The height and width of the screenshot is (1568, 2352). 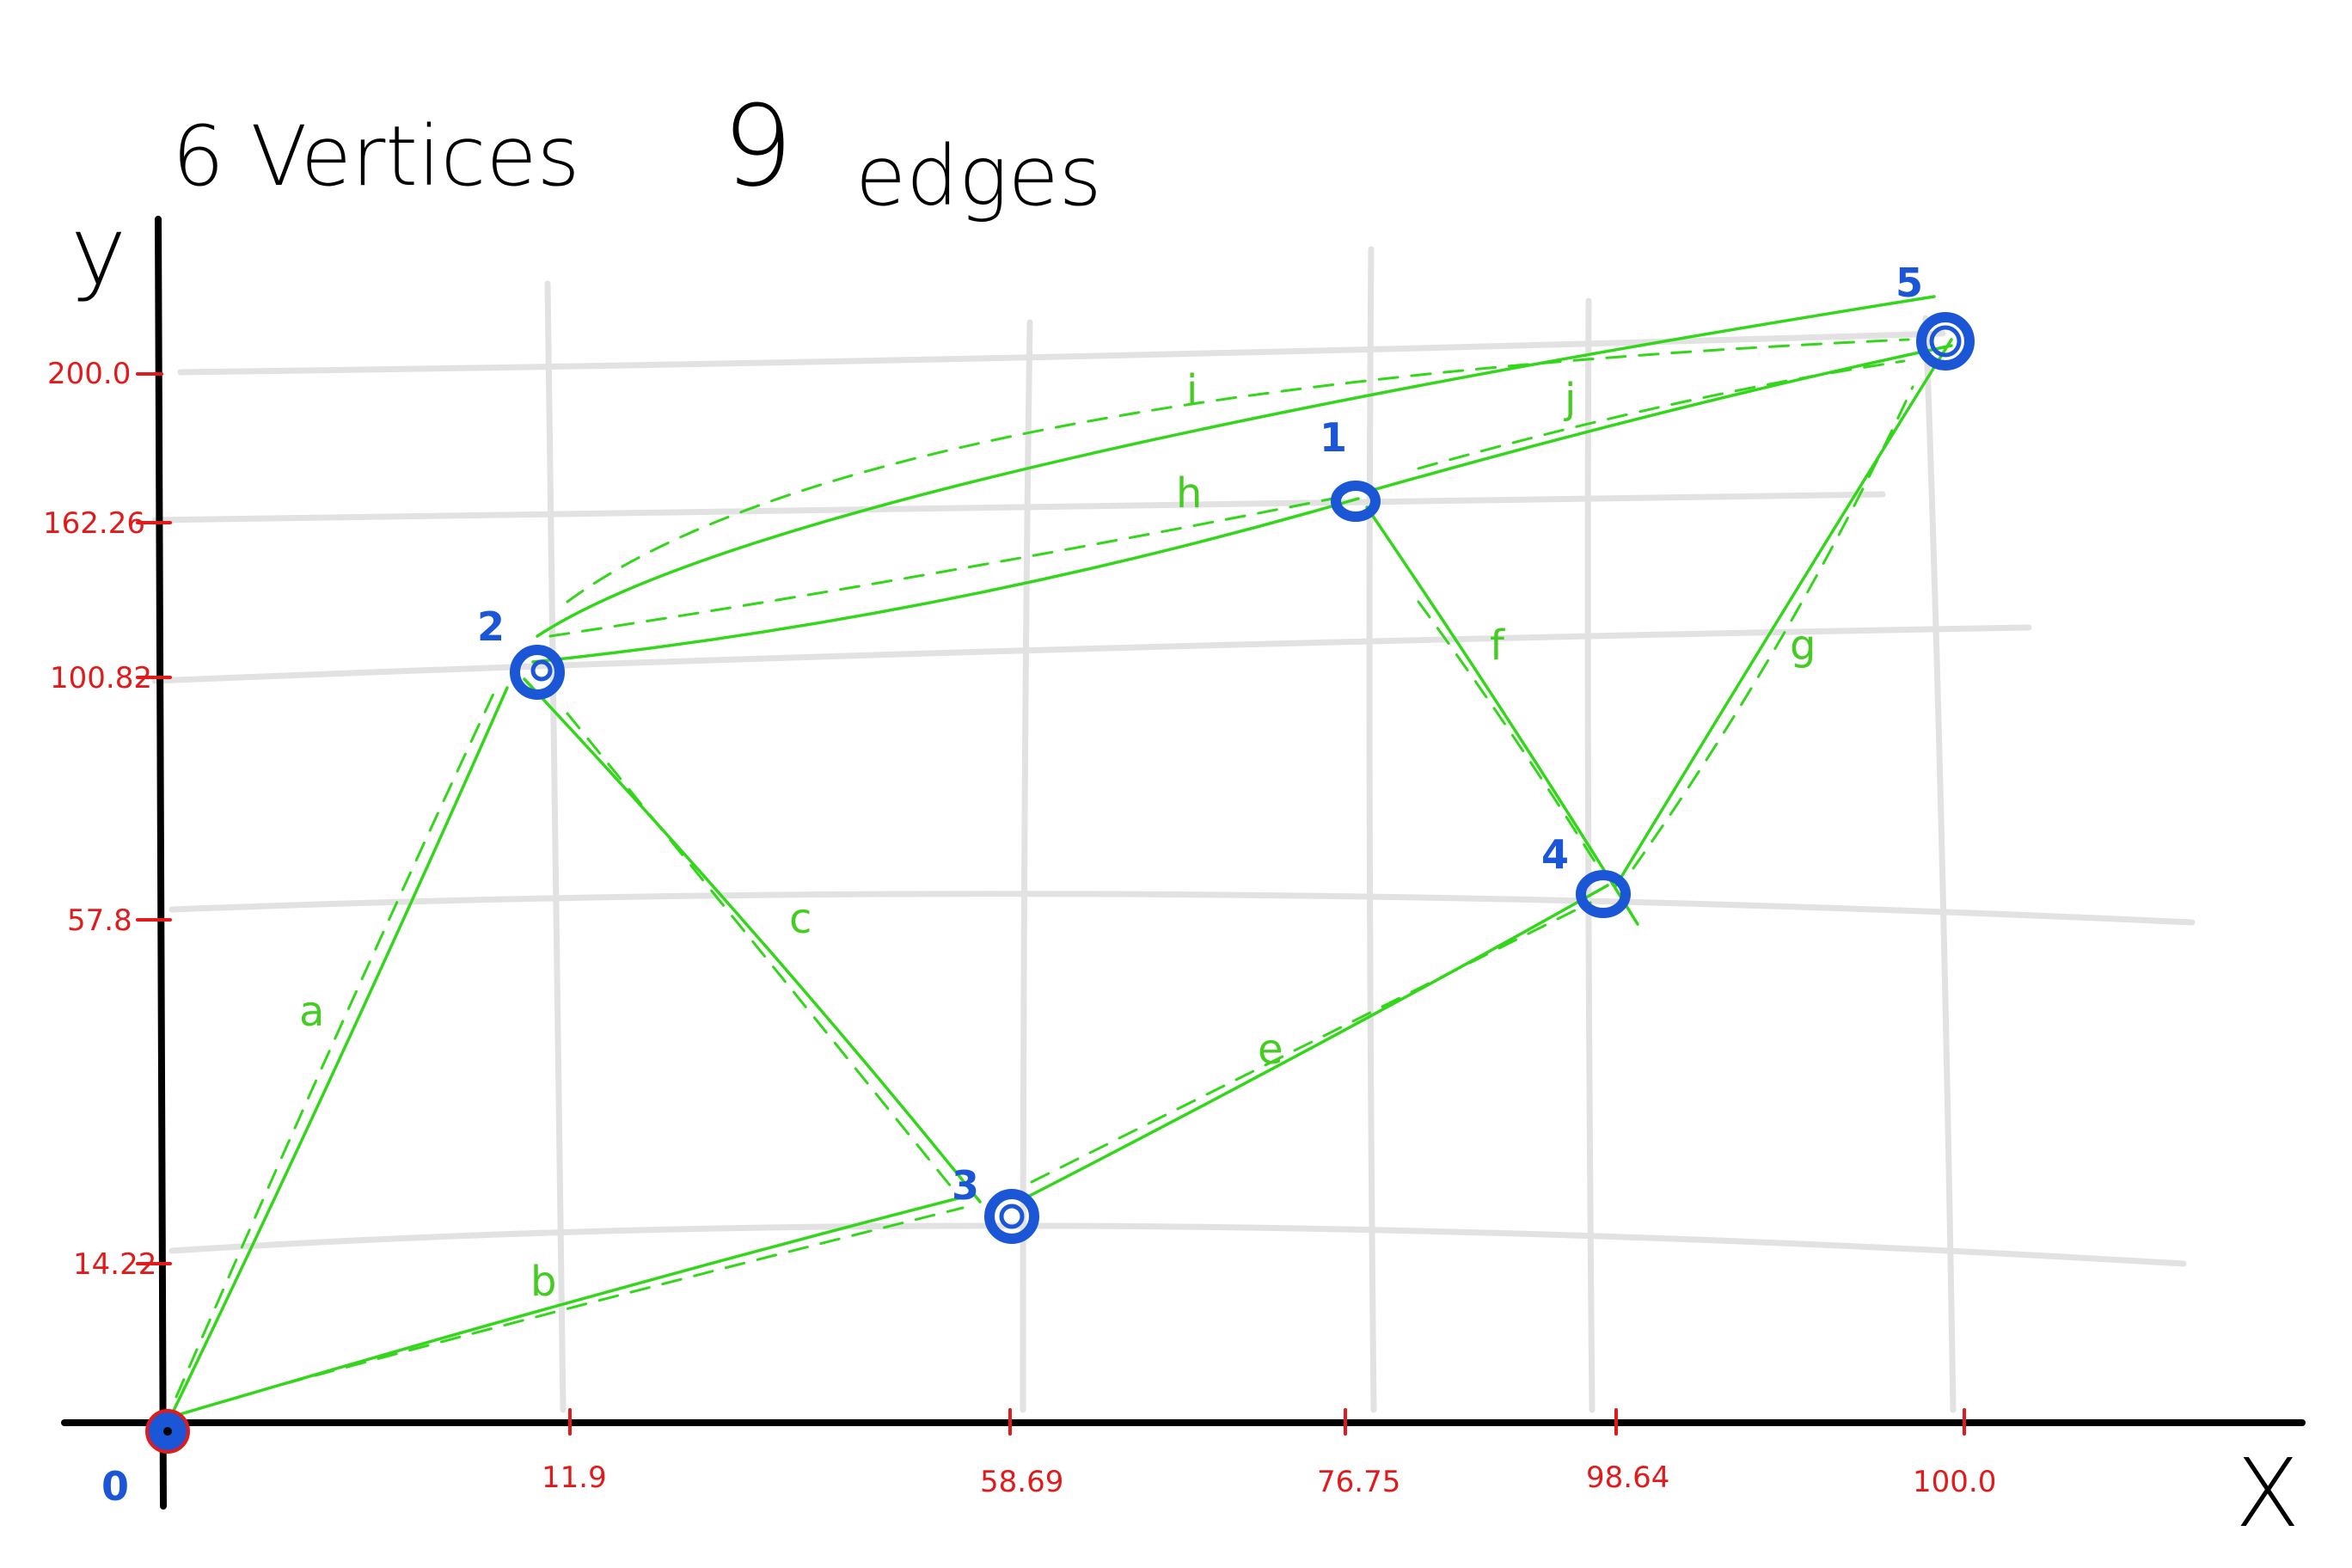 What do you see at coordinates (1803, 646) in the screenshot?
I see `edge-label-g: g` at bounding box center [1803, 646].